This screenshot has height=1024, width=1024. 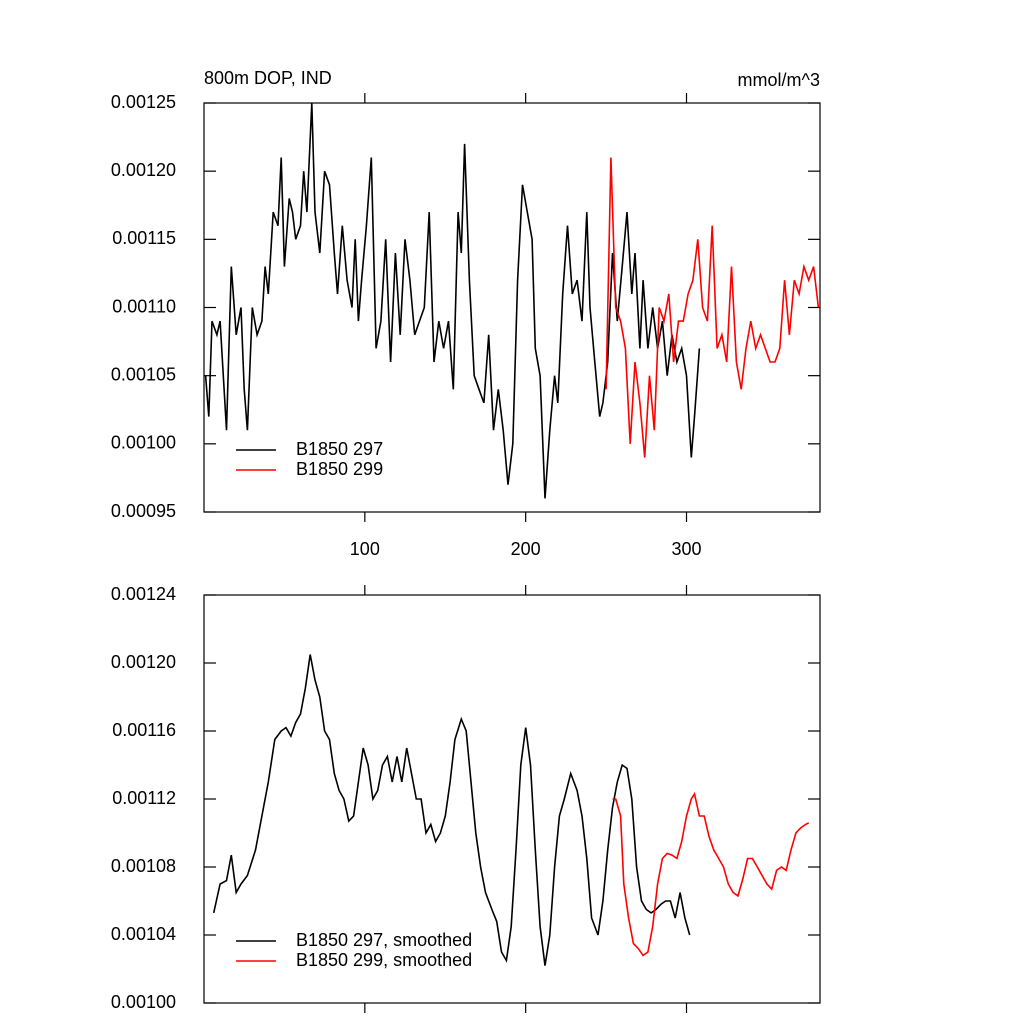 What do you see at coordinates (779, 80) in the screenshot?
I see `units-label: mmol/m^3` at bounding box center [779, 80].